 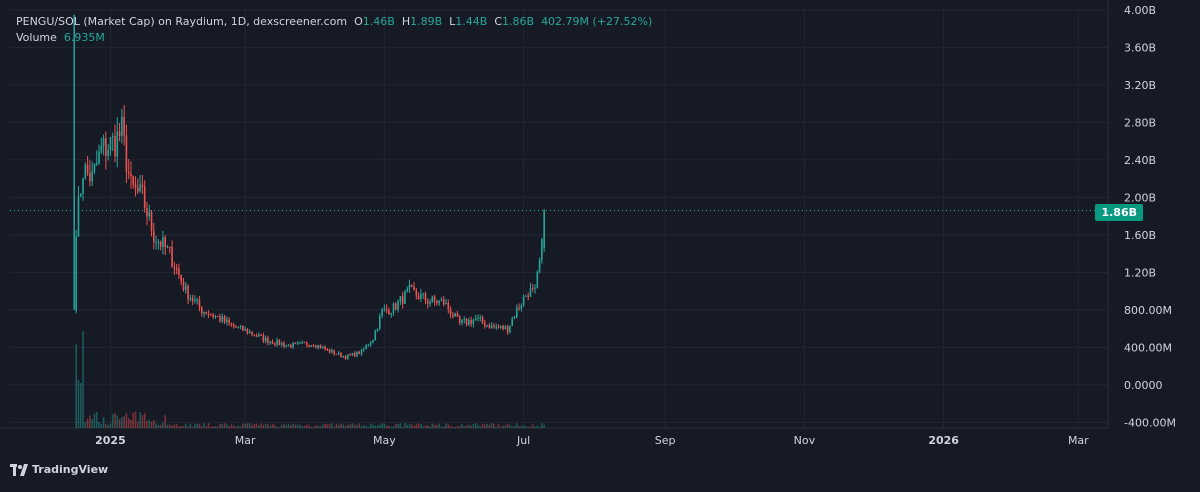 What do you see at coordinates (1140, 85) in the screenshot?
I see `y-tick-label: 3.20B` at bounding box center [1140, 85].